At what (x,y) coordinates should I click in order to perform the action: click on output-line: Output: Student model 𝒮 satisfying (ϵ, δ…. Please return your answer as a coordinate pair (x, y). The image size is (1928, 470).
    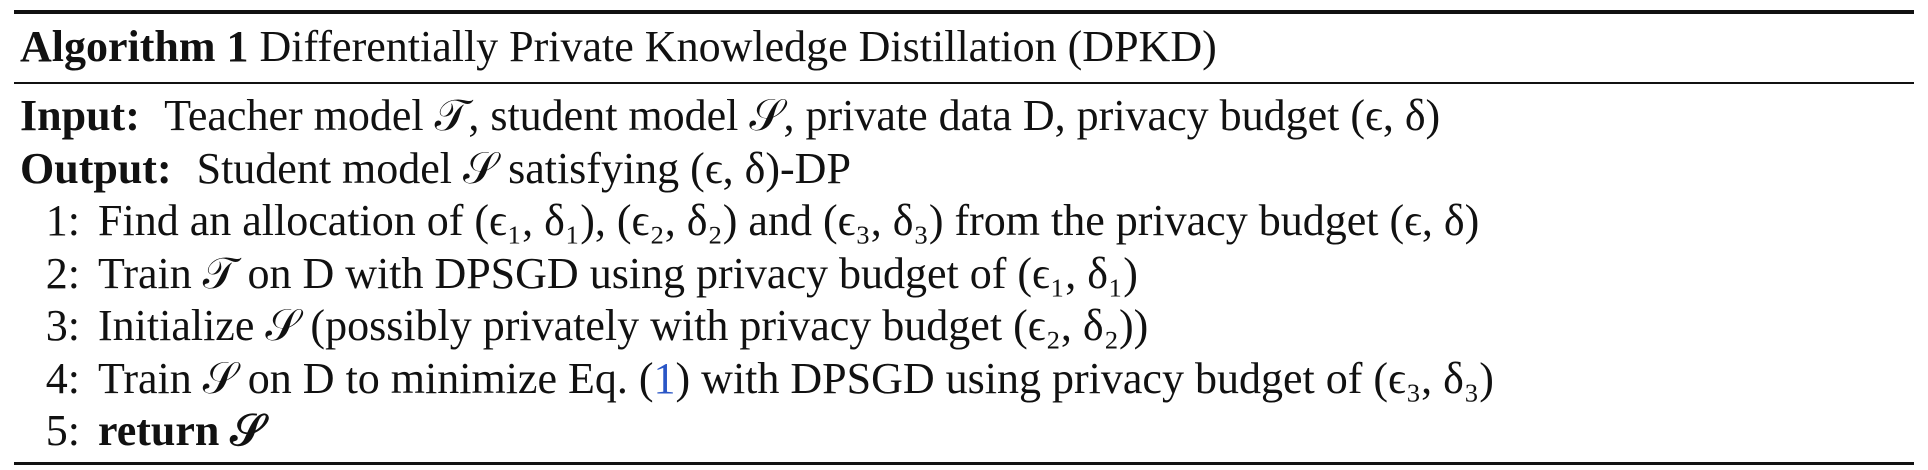
    Looking at the image, I should click on (967, 169).